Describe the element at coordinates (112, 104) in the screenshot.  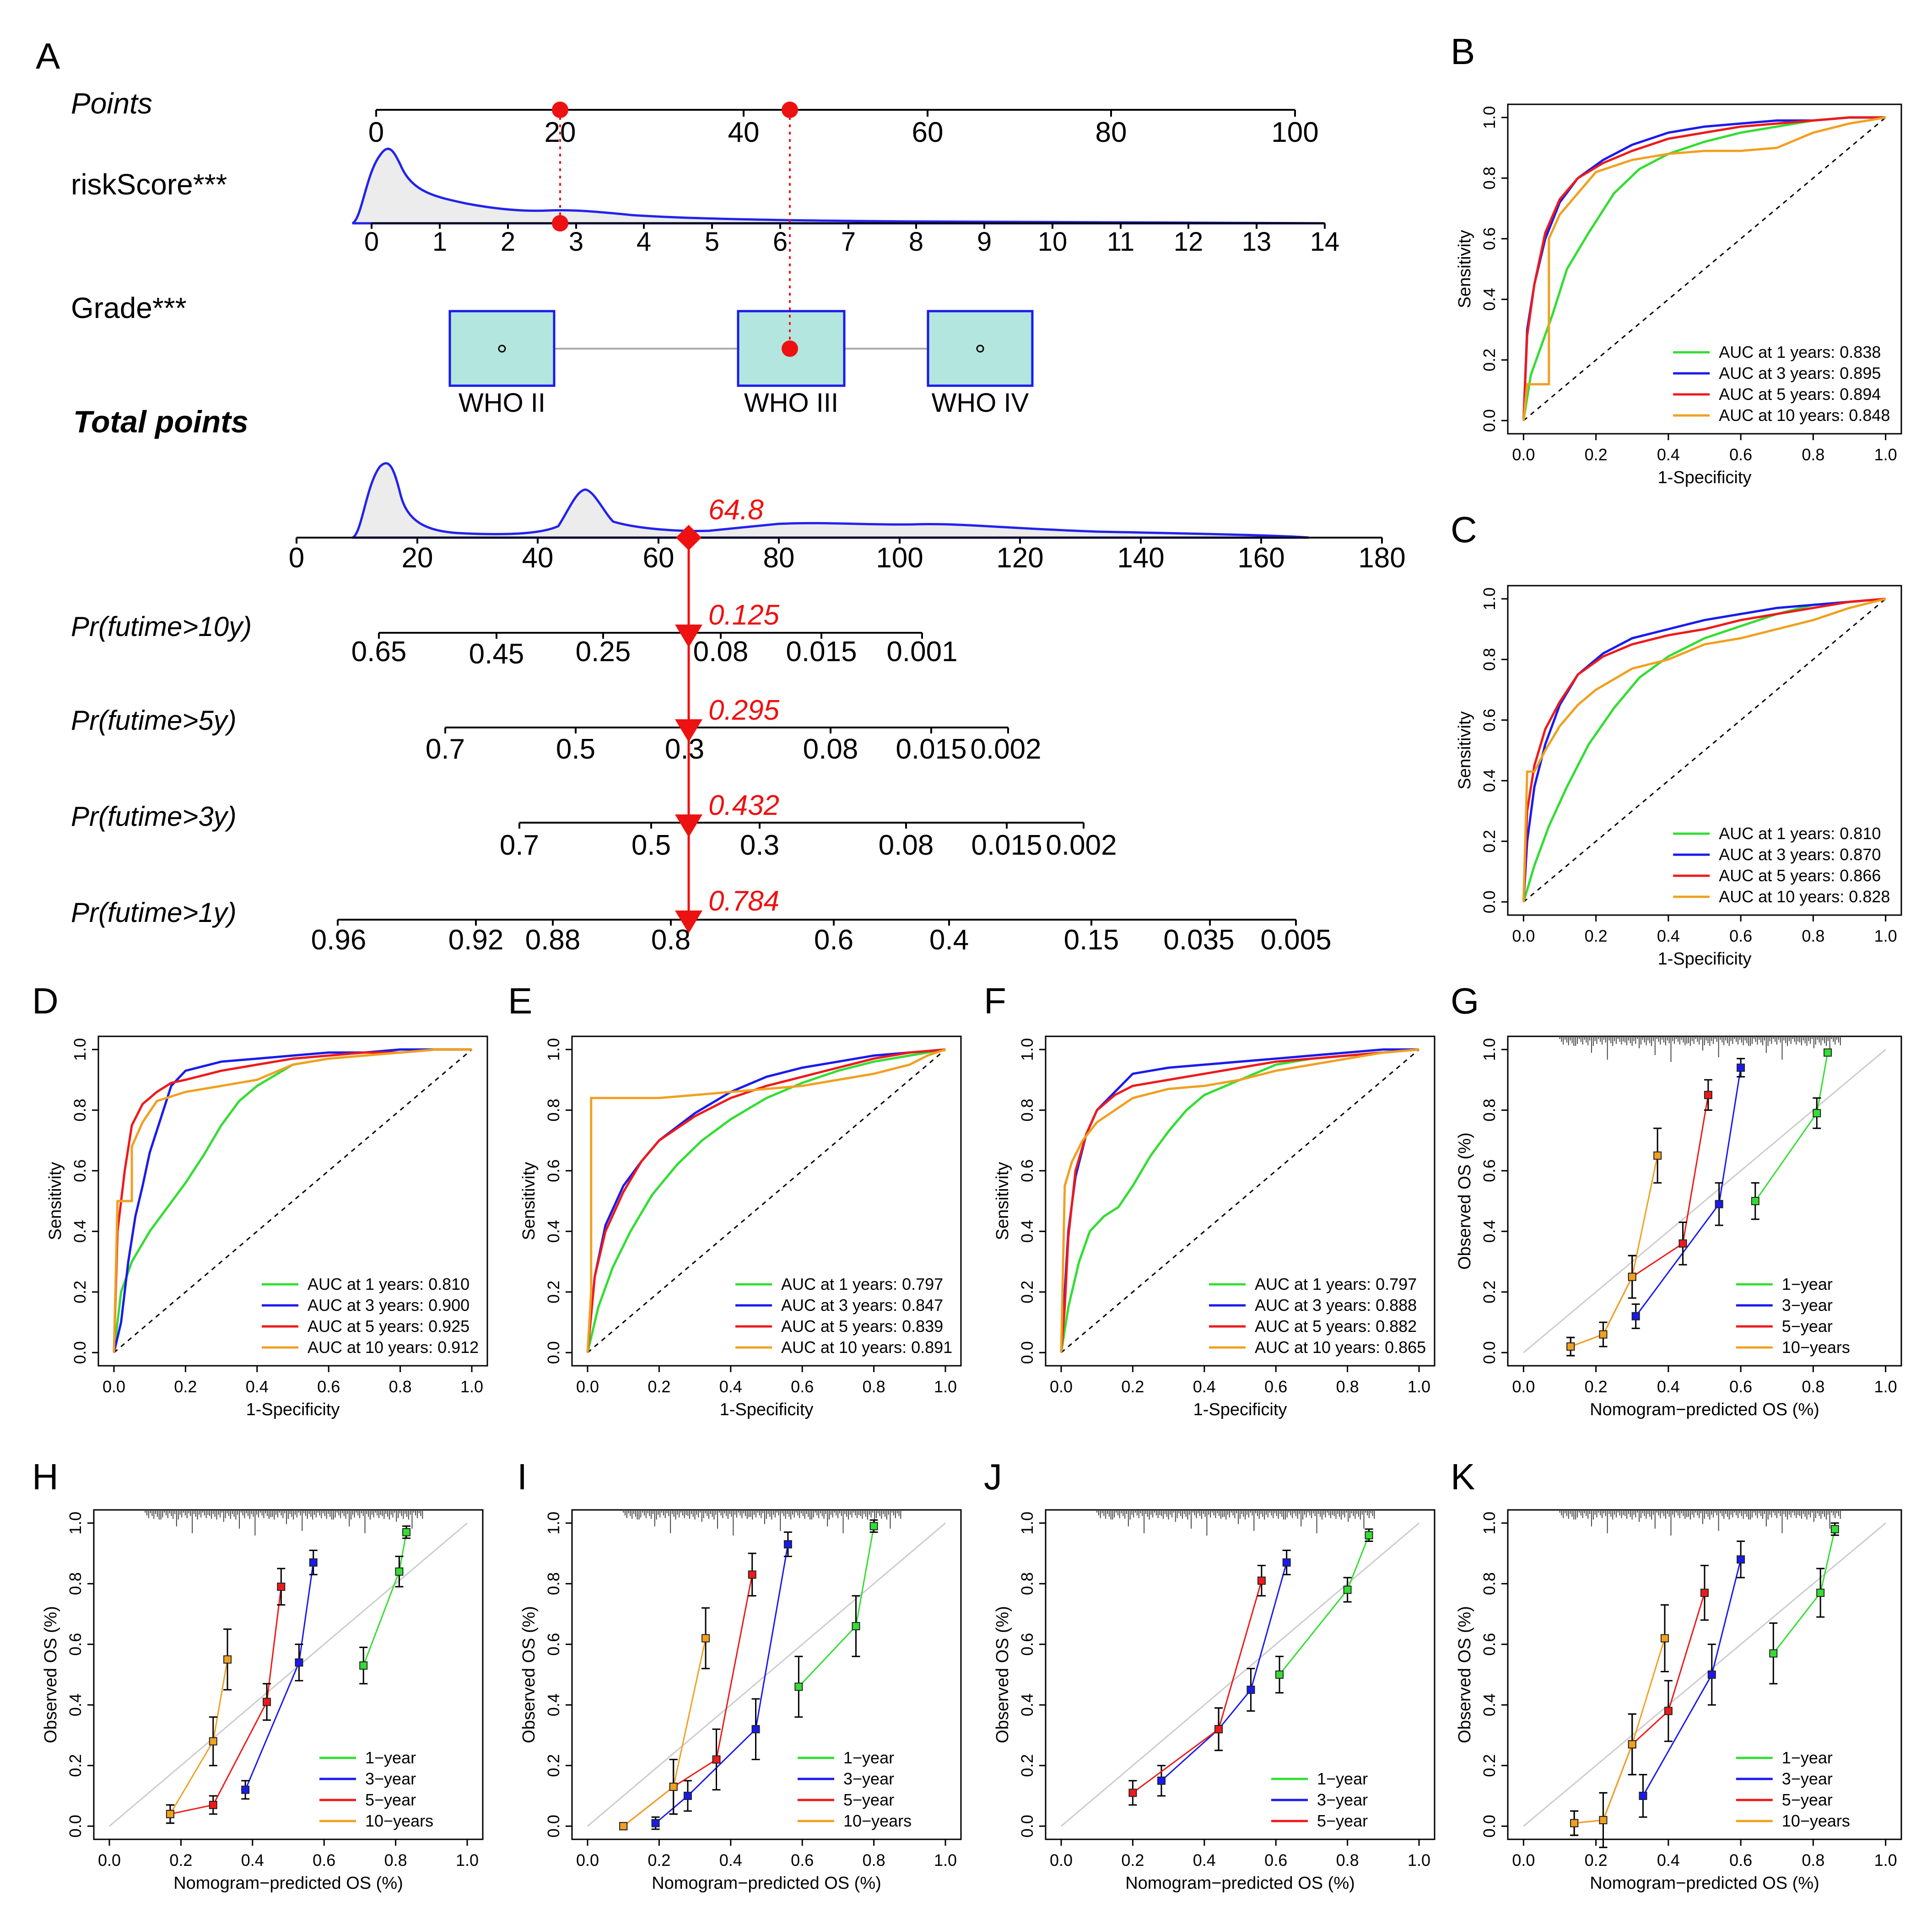
I see `row-label-points: Points` at that location.